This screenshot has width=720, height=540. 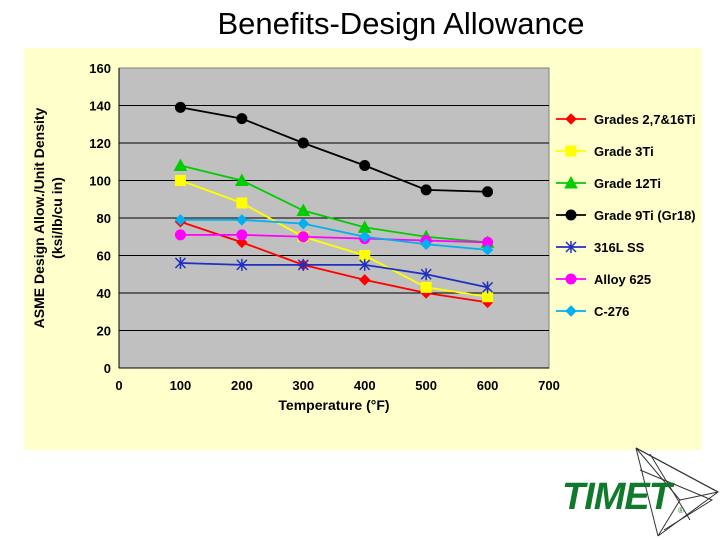 What do you see at coordinates (365, 385) in the screenshot?
I see `x-tick-label: 400` at bounding box center [365, 385].